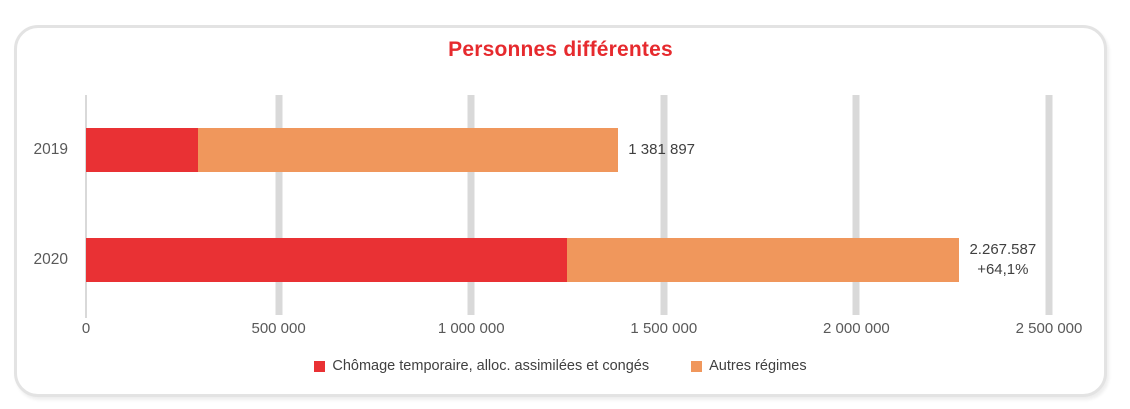 This screenshot has height=409, width=1130. Describe the element at coordinates (758, 366) in the screenshot. I see `legend-label: Autres régimes` at that location.